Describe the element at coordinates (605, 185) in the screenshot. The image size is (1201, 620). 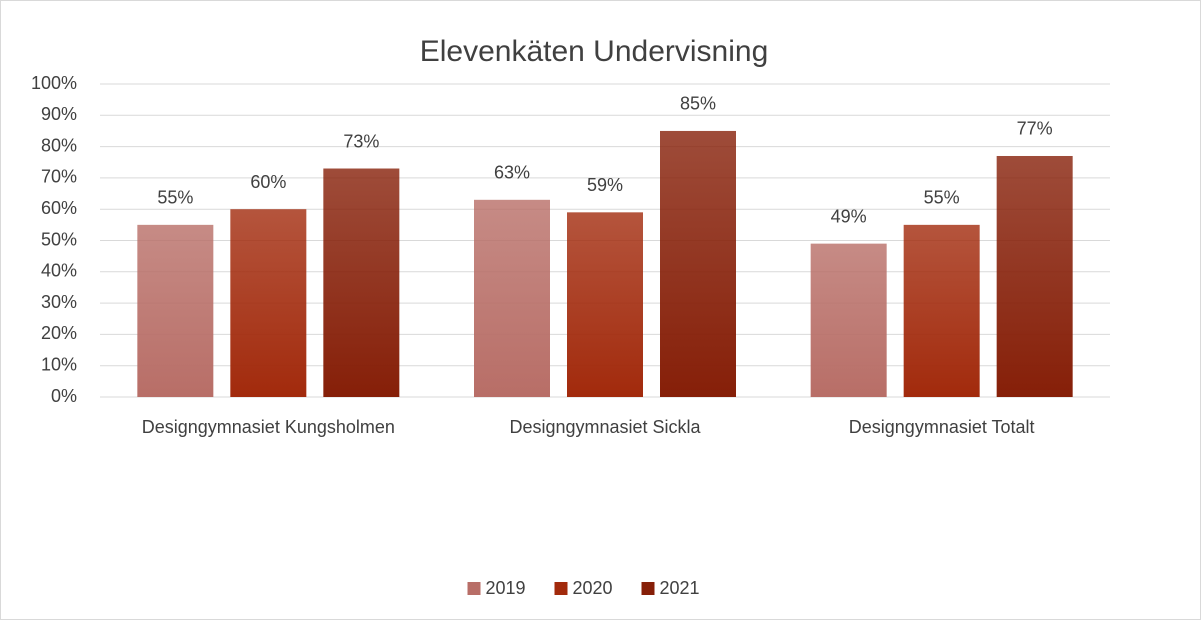
I see `data-label: 59%` at that location.